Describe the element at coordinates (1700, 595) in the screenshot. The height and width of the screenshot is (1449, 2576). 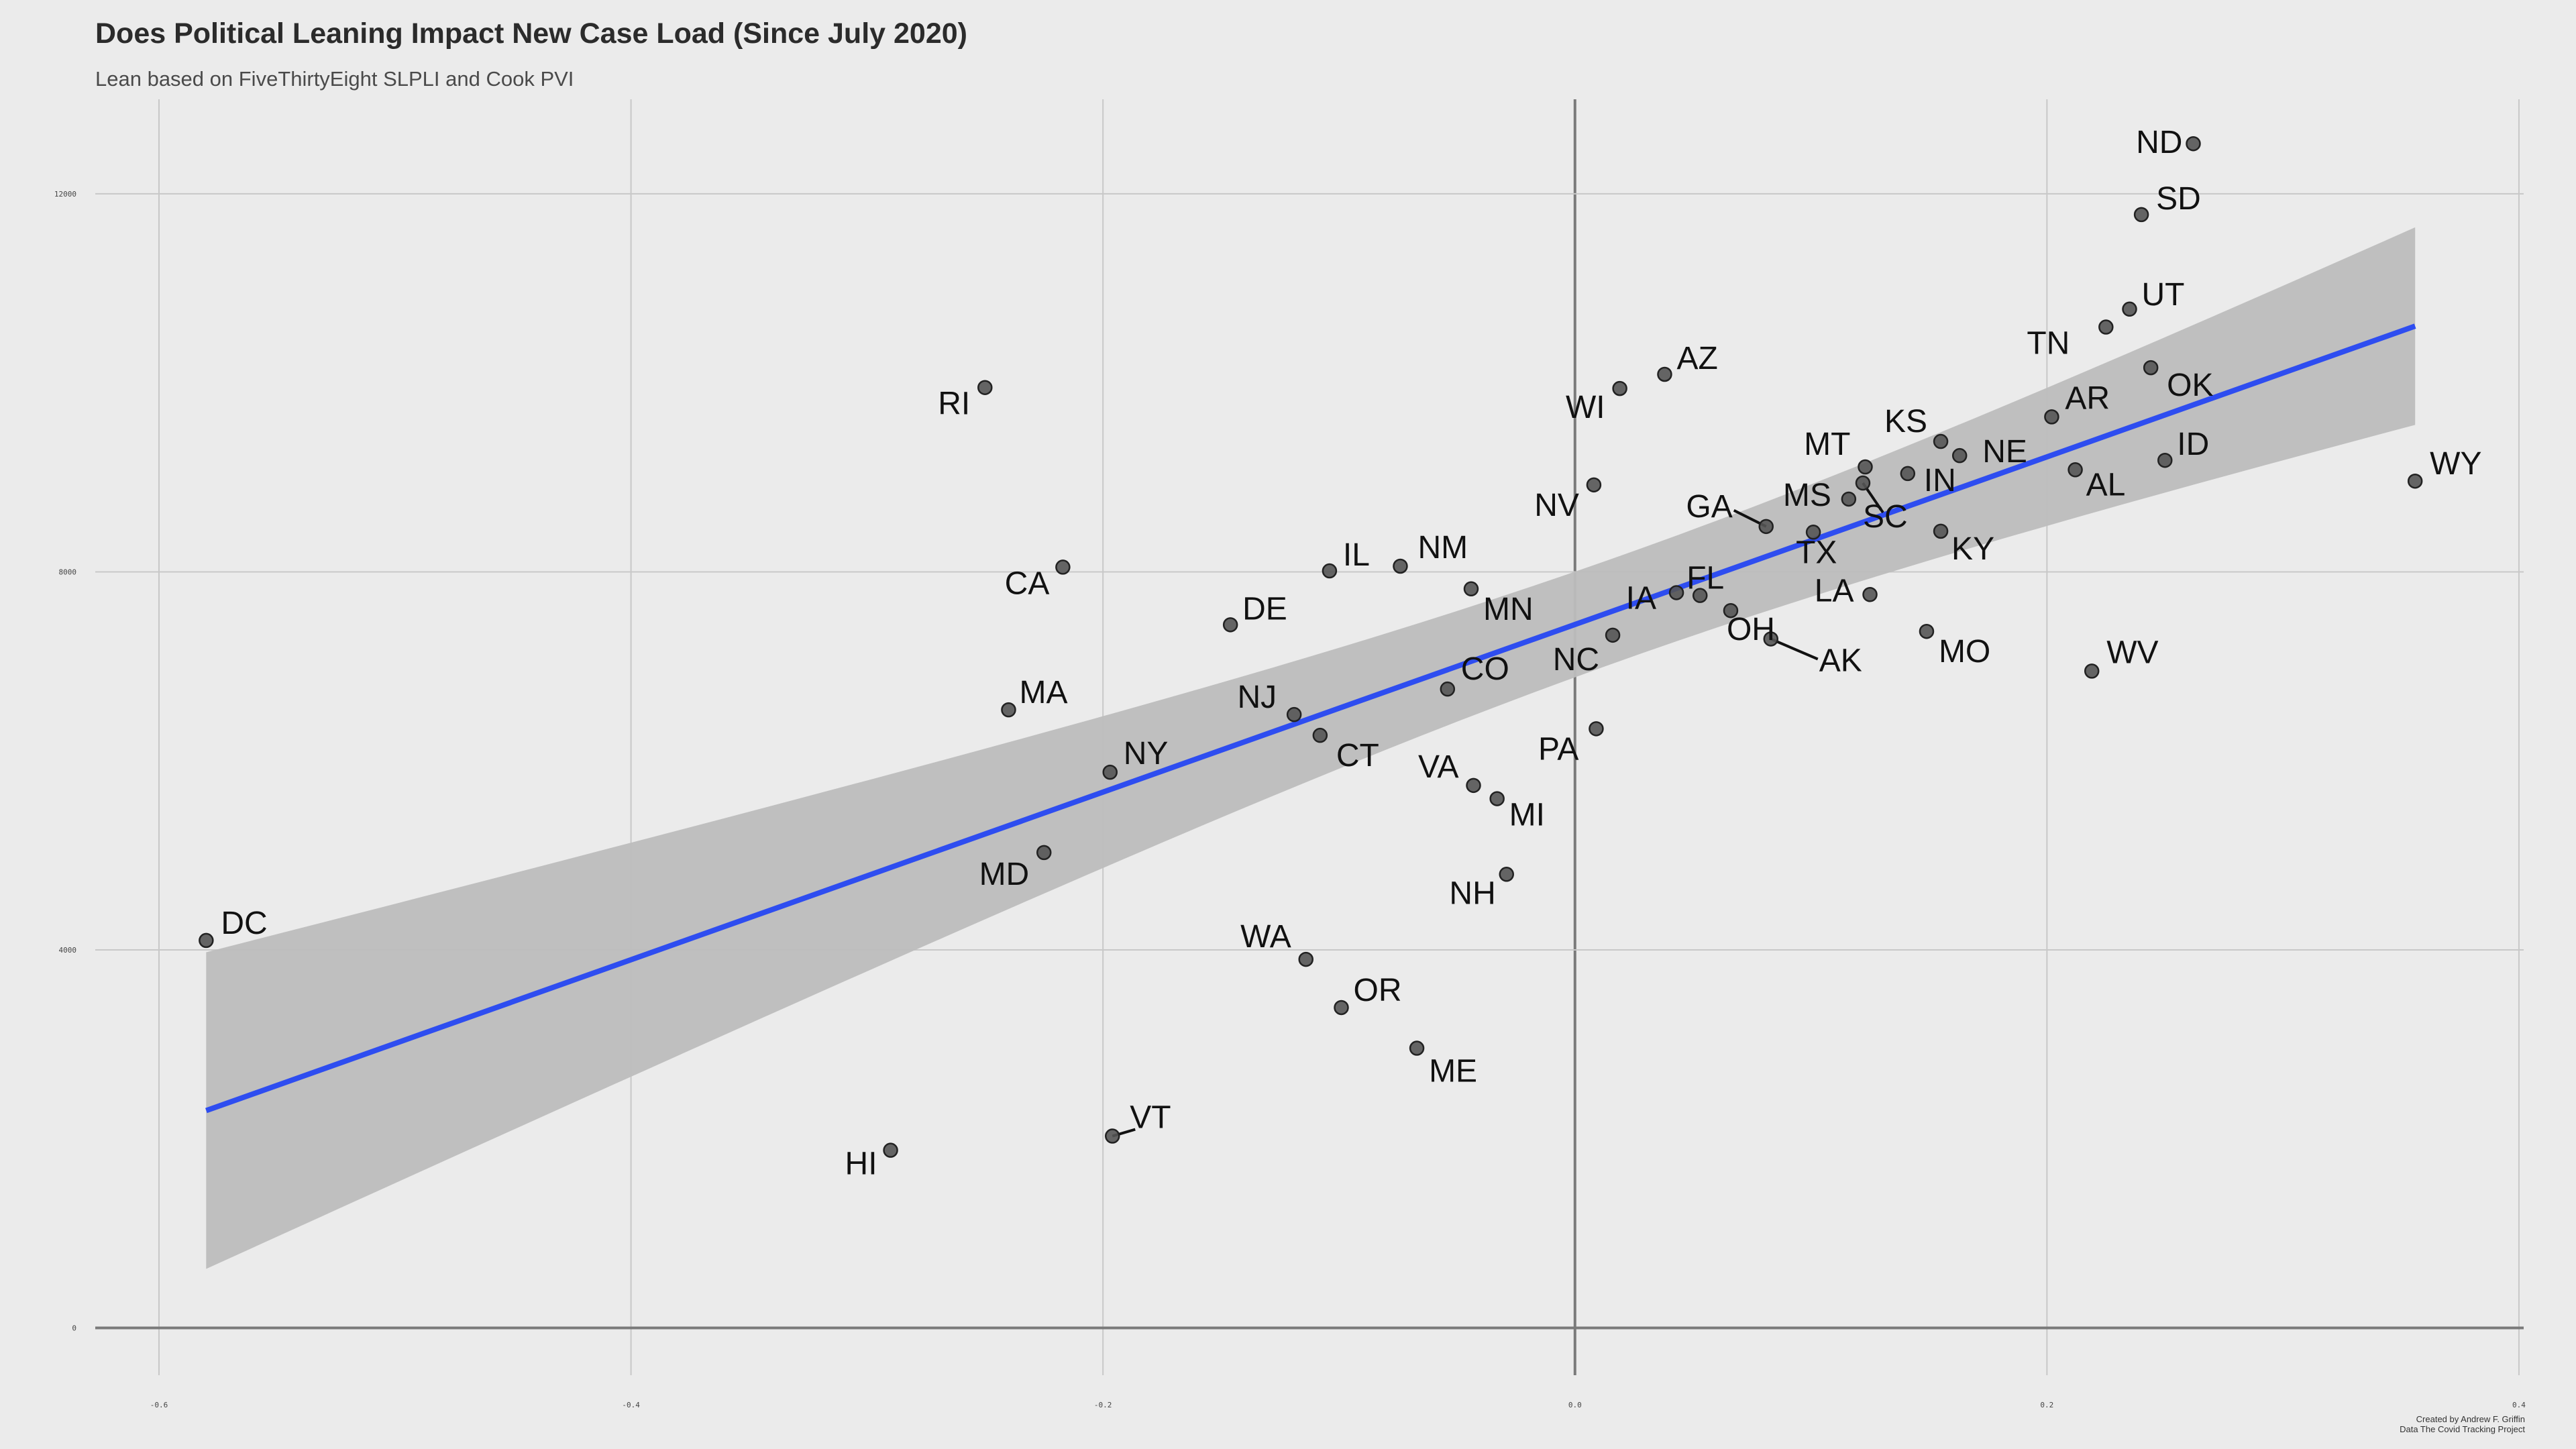
I see `data-point-fl` at that location.